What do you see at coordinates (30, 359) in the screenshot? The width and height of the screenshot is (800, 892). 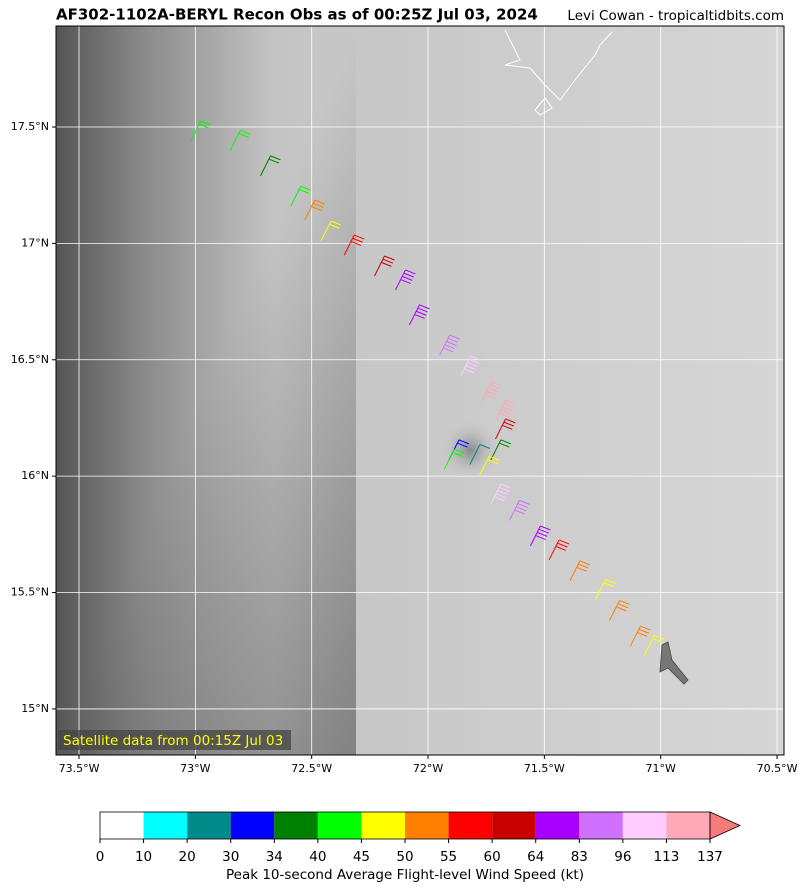 I see `y-tick-label: 16.5°N` at bounding box center [30, 359].